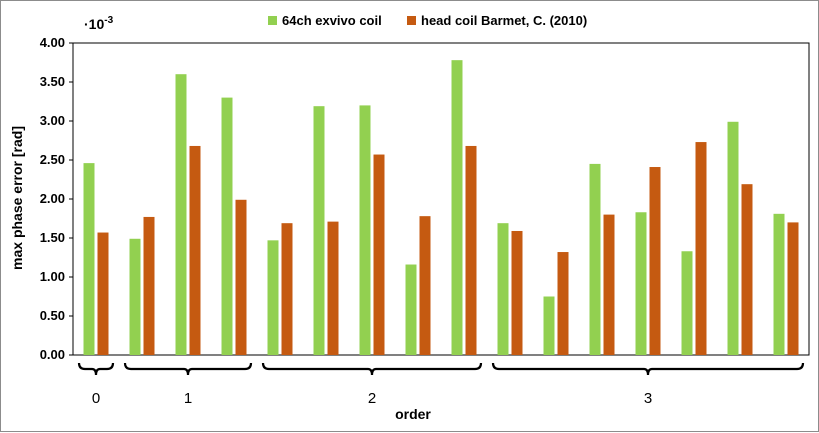  What do you see at coordinates (96, 398) in the screenshot?
I see `group-label: 0` at bounding box center [96, 398].